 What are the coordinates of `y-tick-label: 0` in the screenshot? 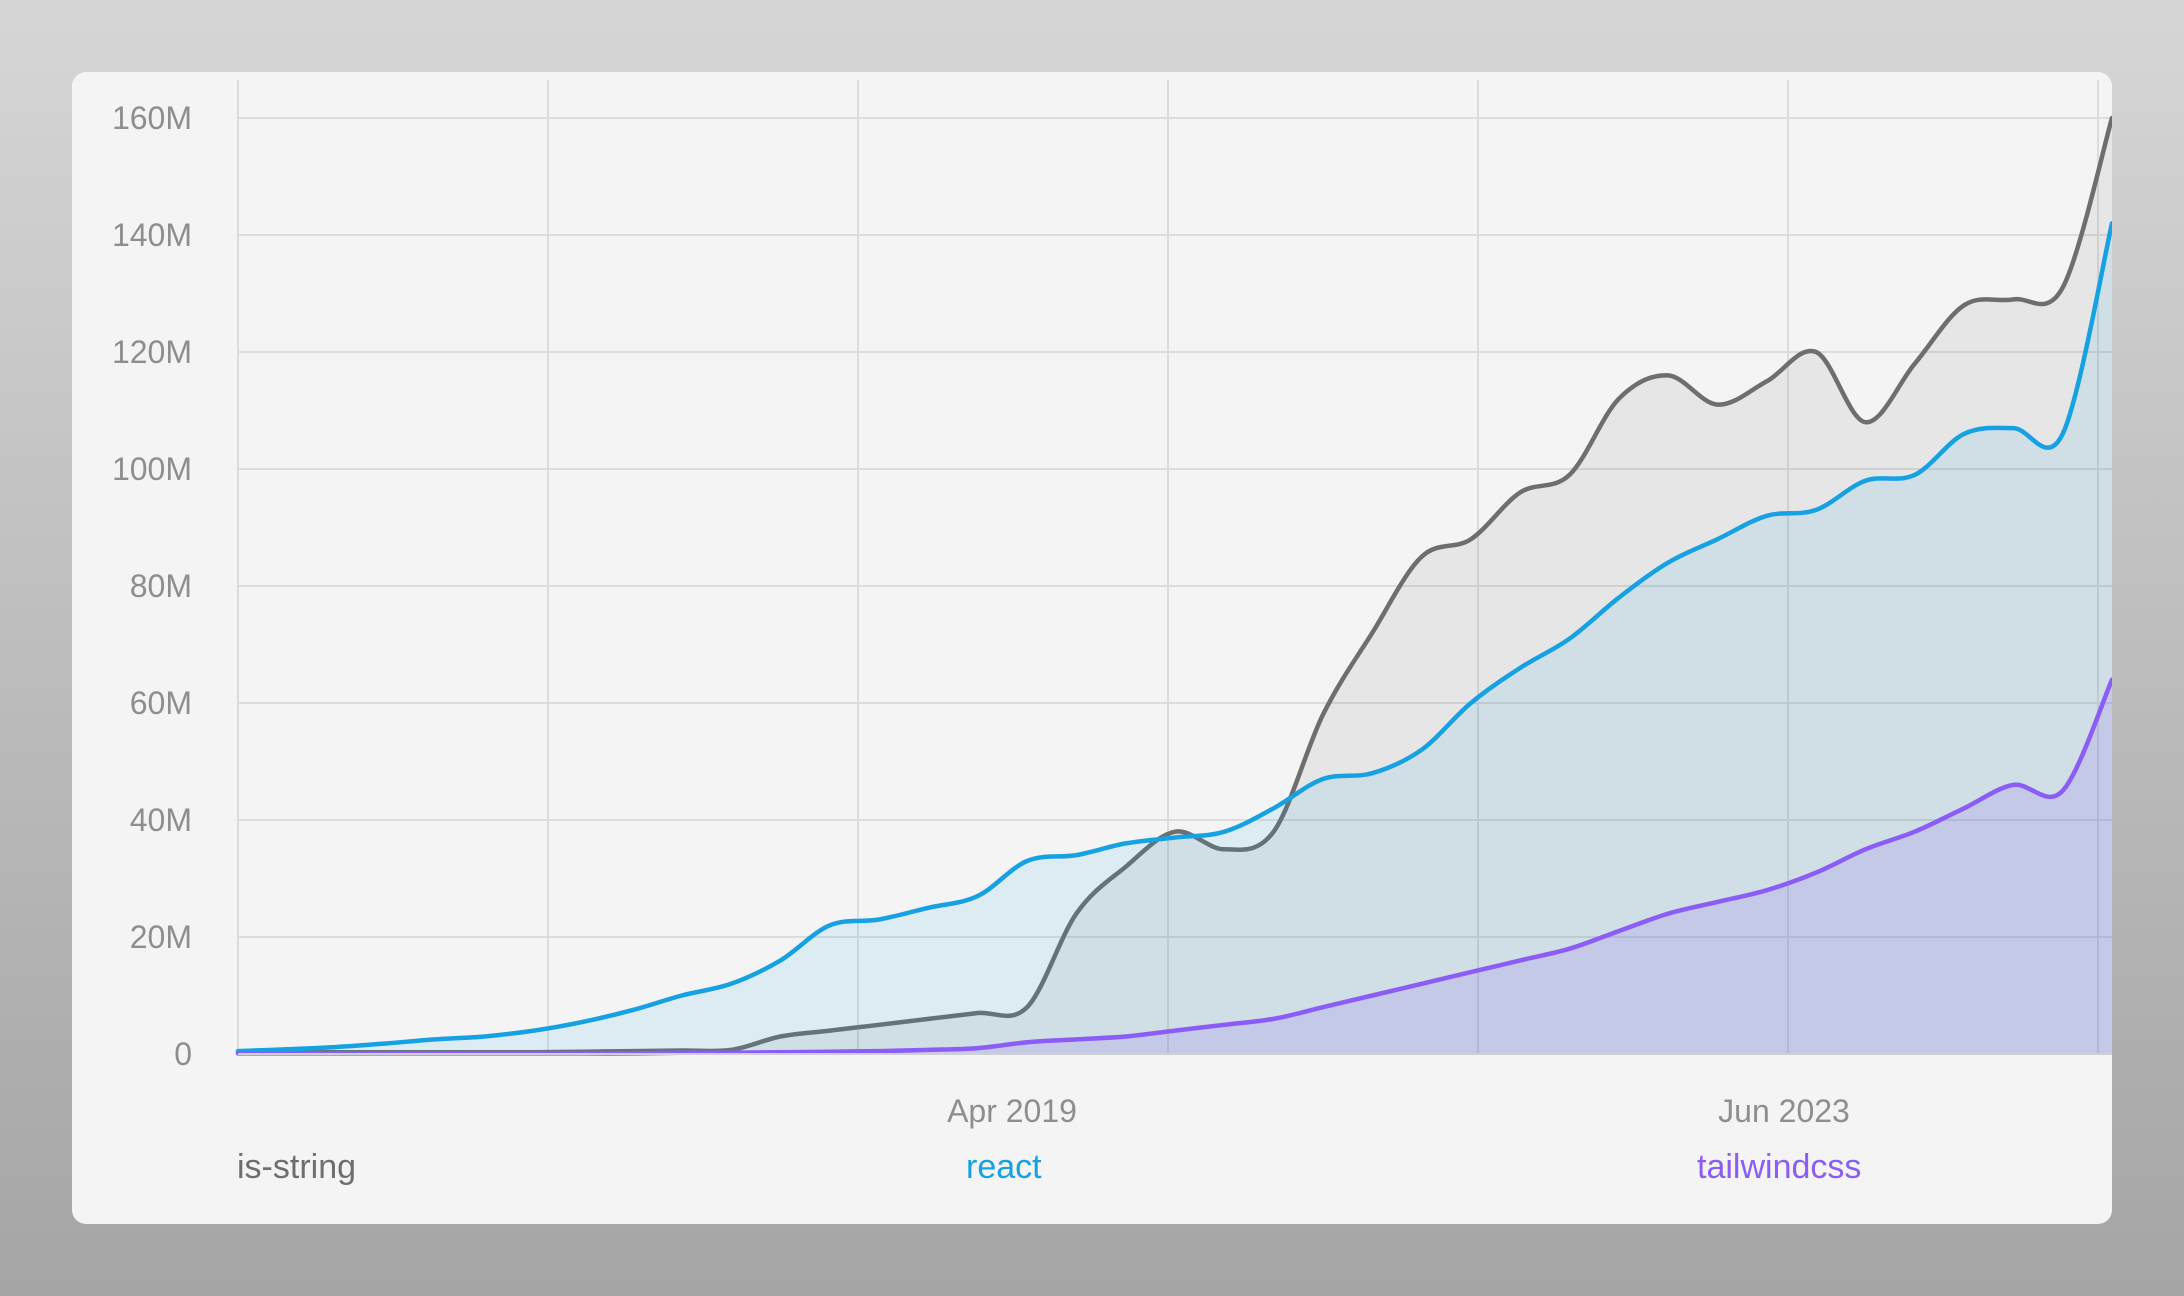 It's located at (183, 1054).